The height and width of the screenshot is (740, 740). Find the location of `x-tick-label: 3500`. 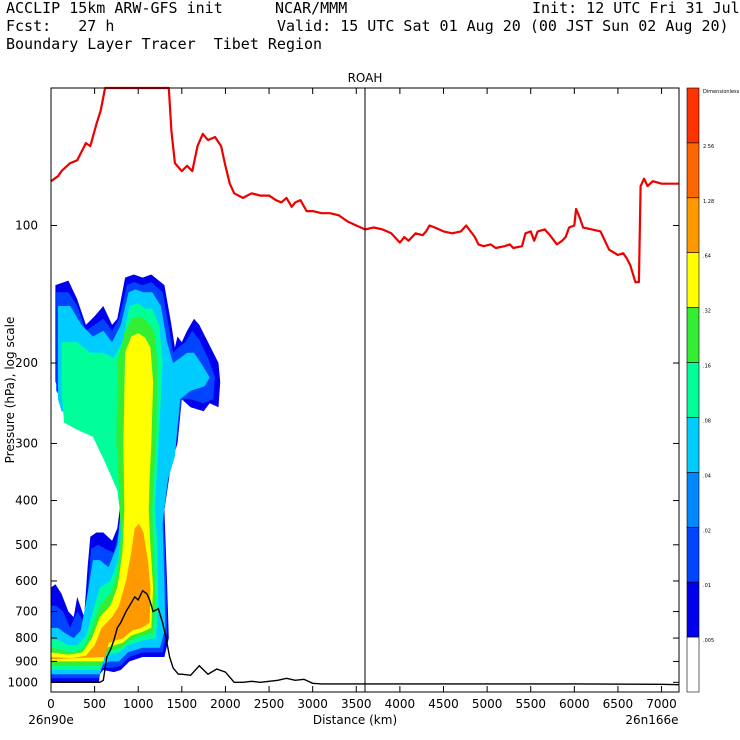

x-tick-label: 3500 is located at coordinates (356, 704).